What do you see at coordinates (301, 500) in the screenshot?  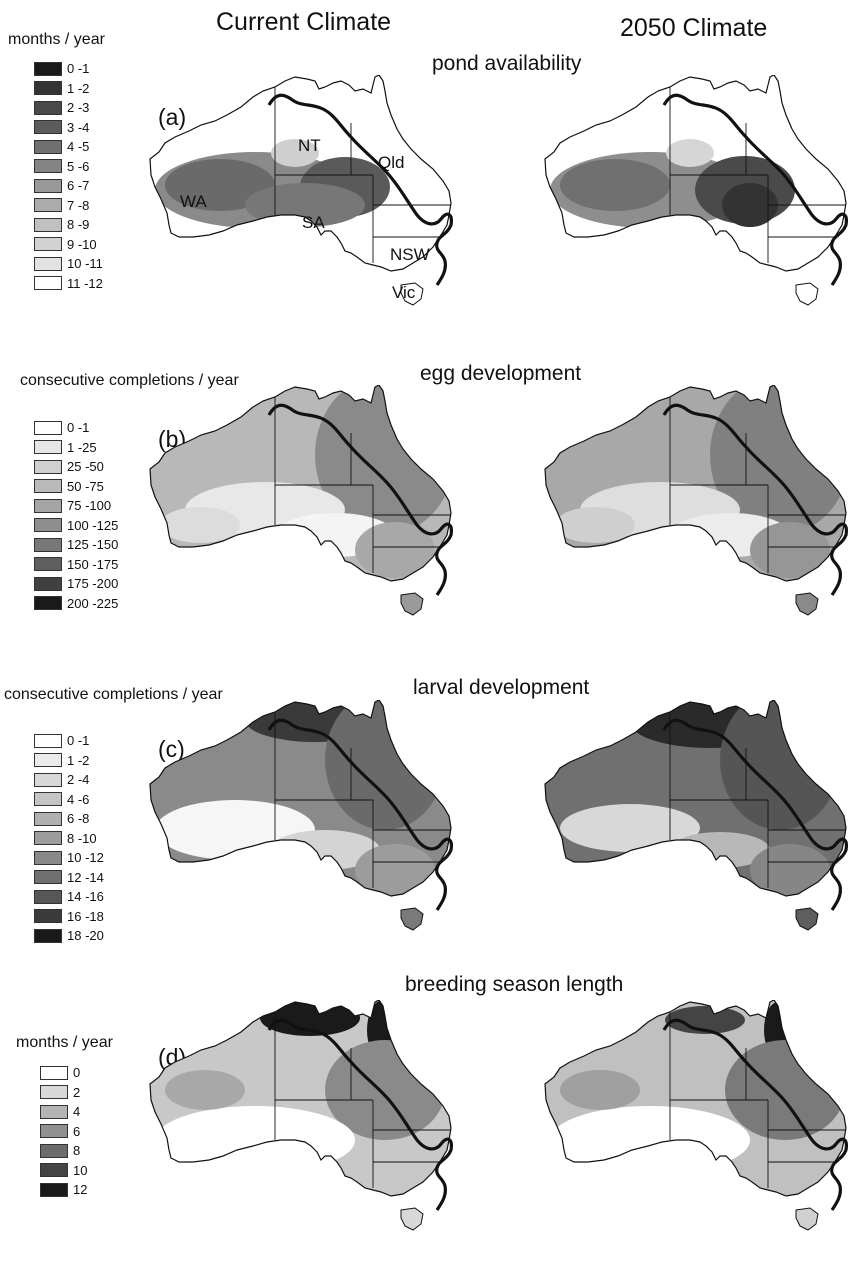 I see `map-b-current` at bounding box center [301, 500].